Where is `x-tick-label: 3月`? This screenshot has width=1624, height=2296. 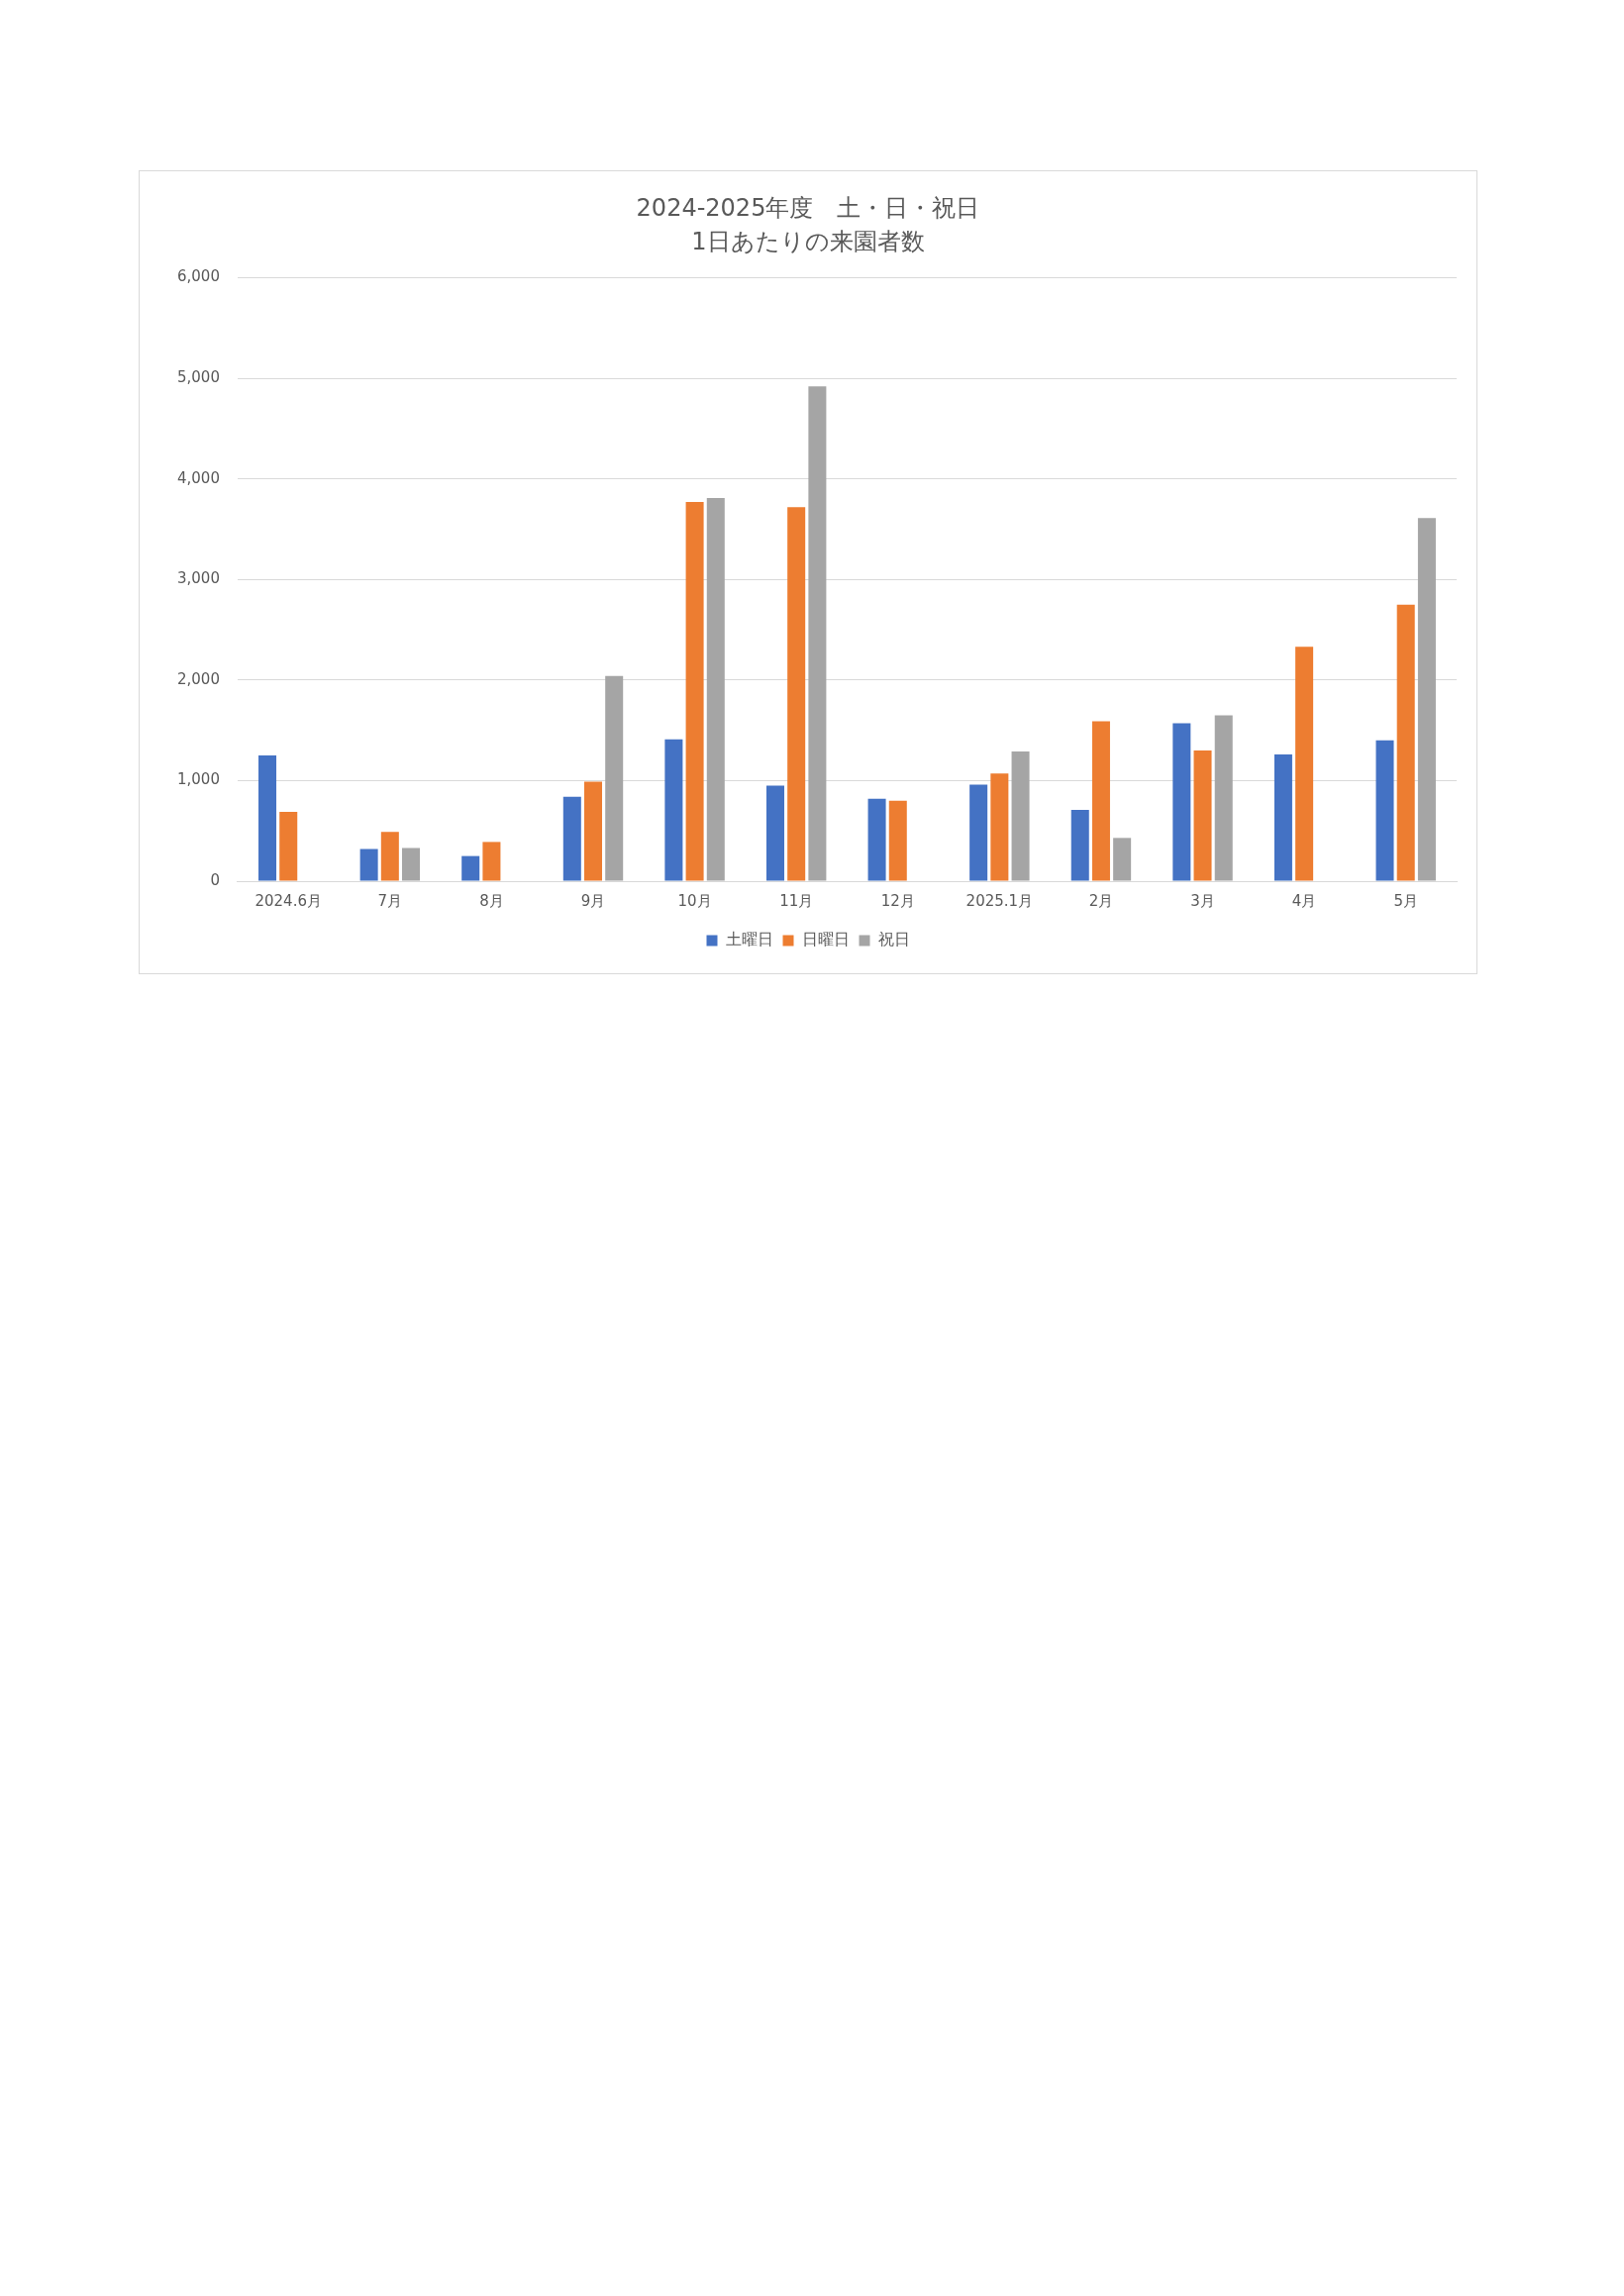
x-tick-label: 3月 is located at coordinates (1202, 901).